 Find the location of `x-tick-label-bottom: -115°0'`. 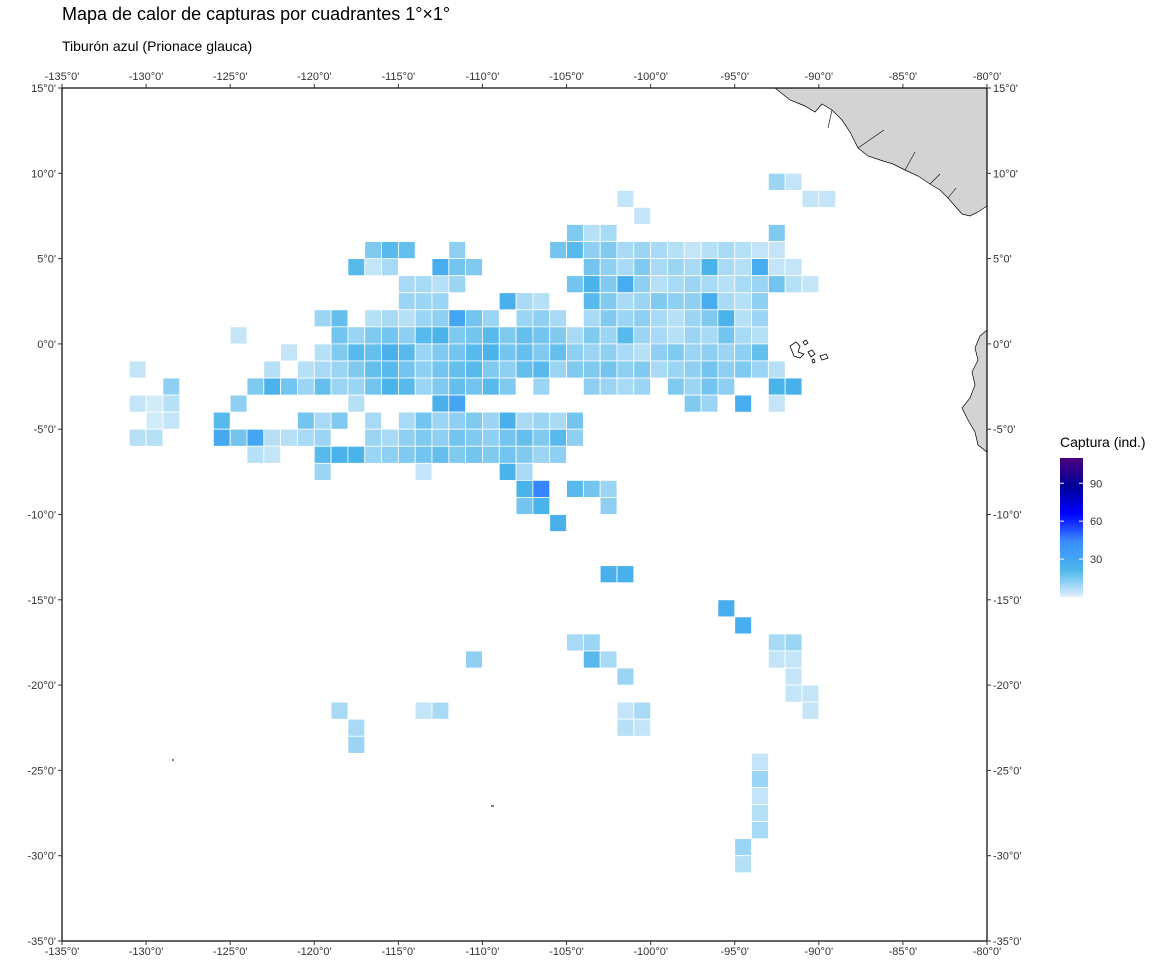

x-tick-label-bottom: -115°0' is located at coordinates (398, 952).